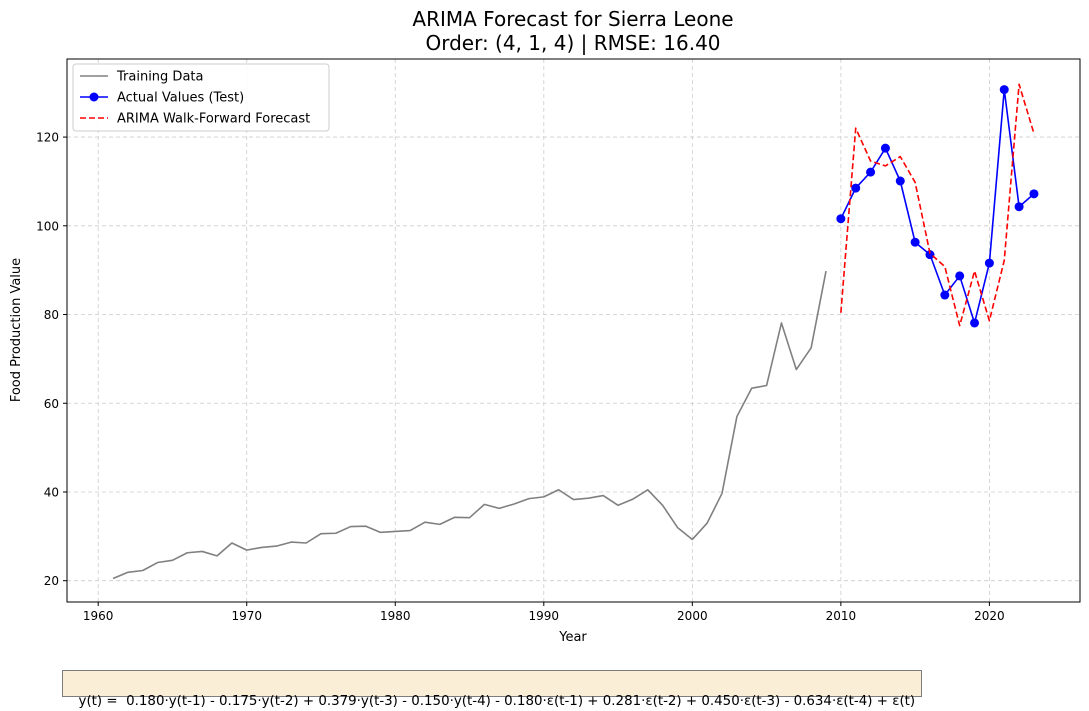 The image size is (1089, 711). I want to click on y-tick-label: 80, so click(51, 315).